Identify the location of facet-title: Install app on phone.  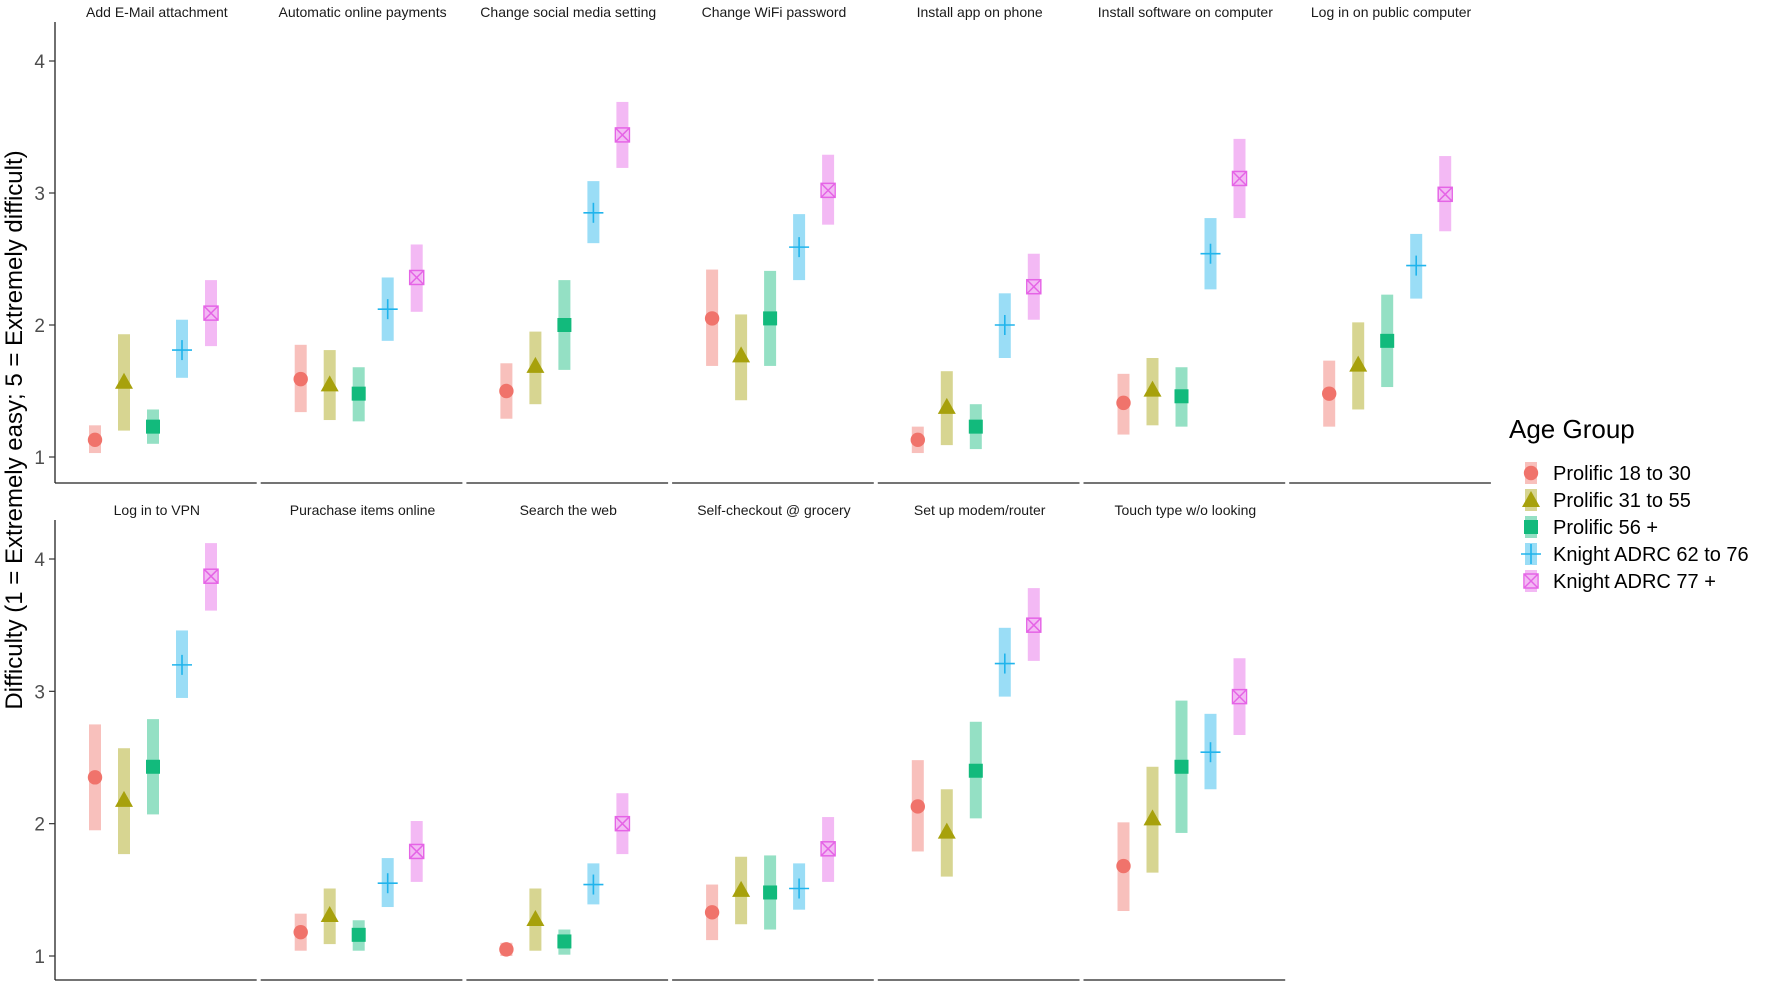
(980, 12).